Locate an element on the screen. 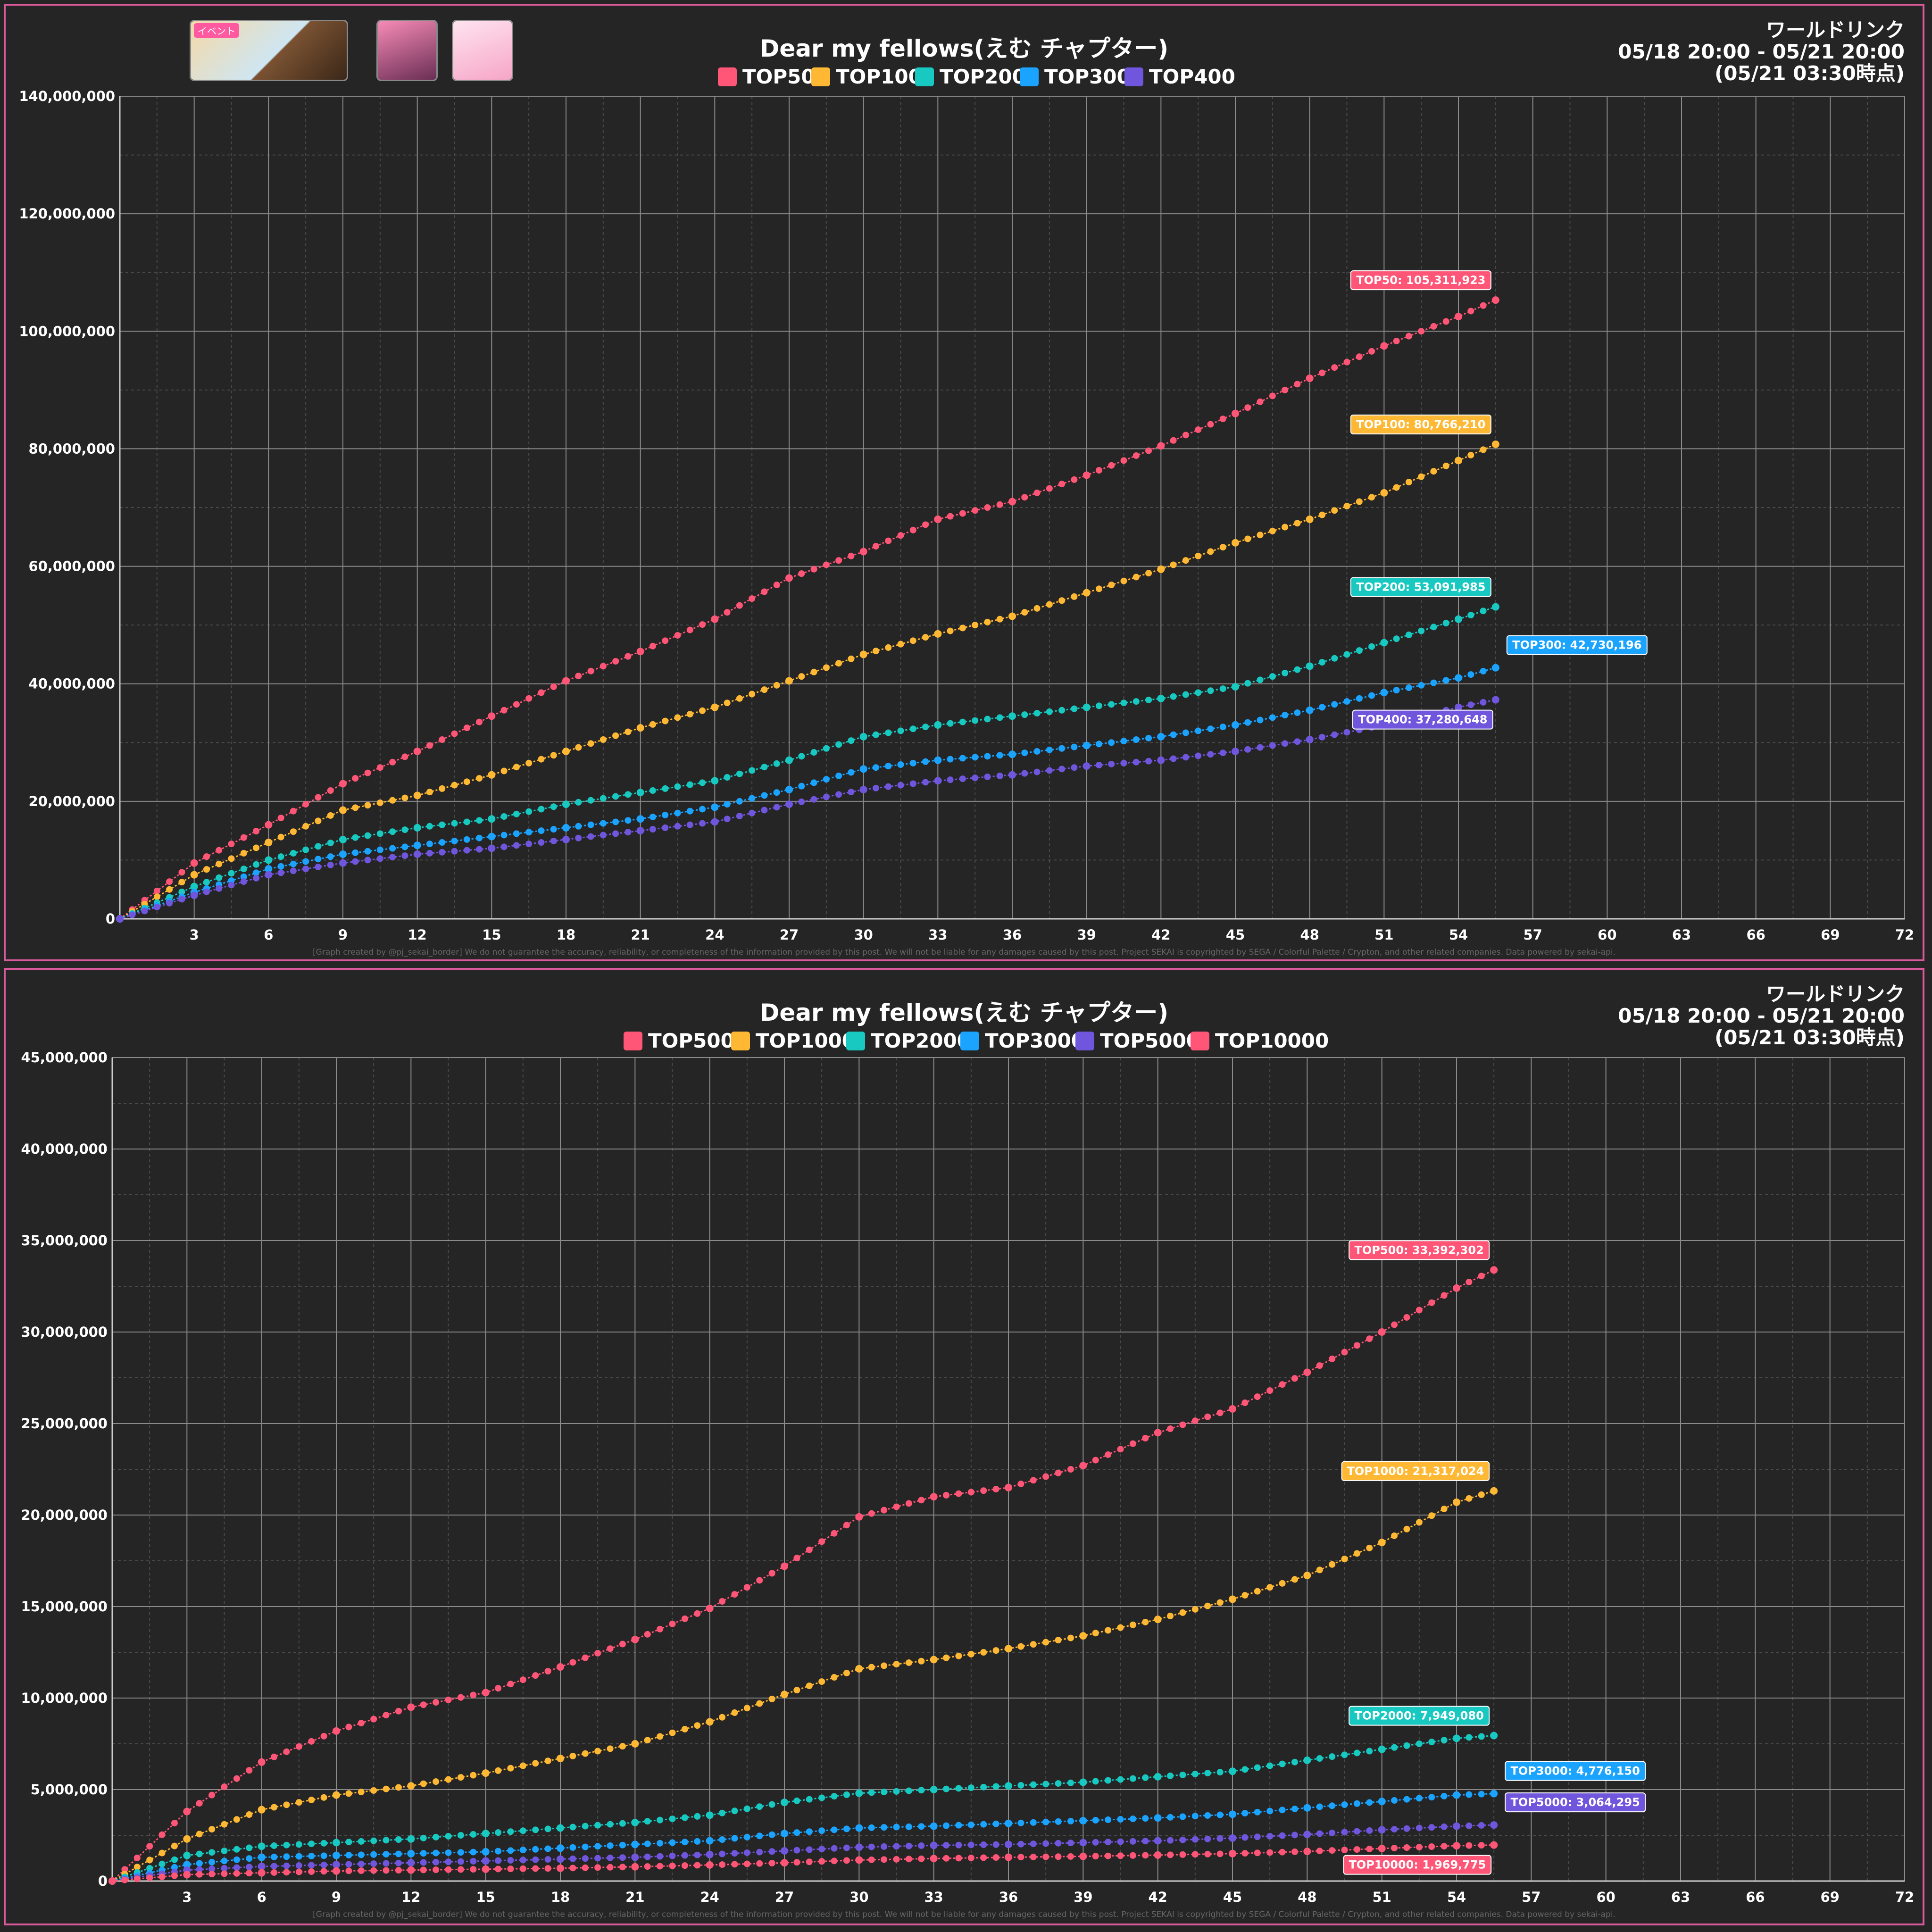 The width and height of the screenshot is (1932, 1932). end-value-label-box is located at coordinates (1420, 587).